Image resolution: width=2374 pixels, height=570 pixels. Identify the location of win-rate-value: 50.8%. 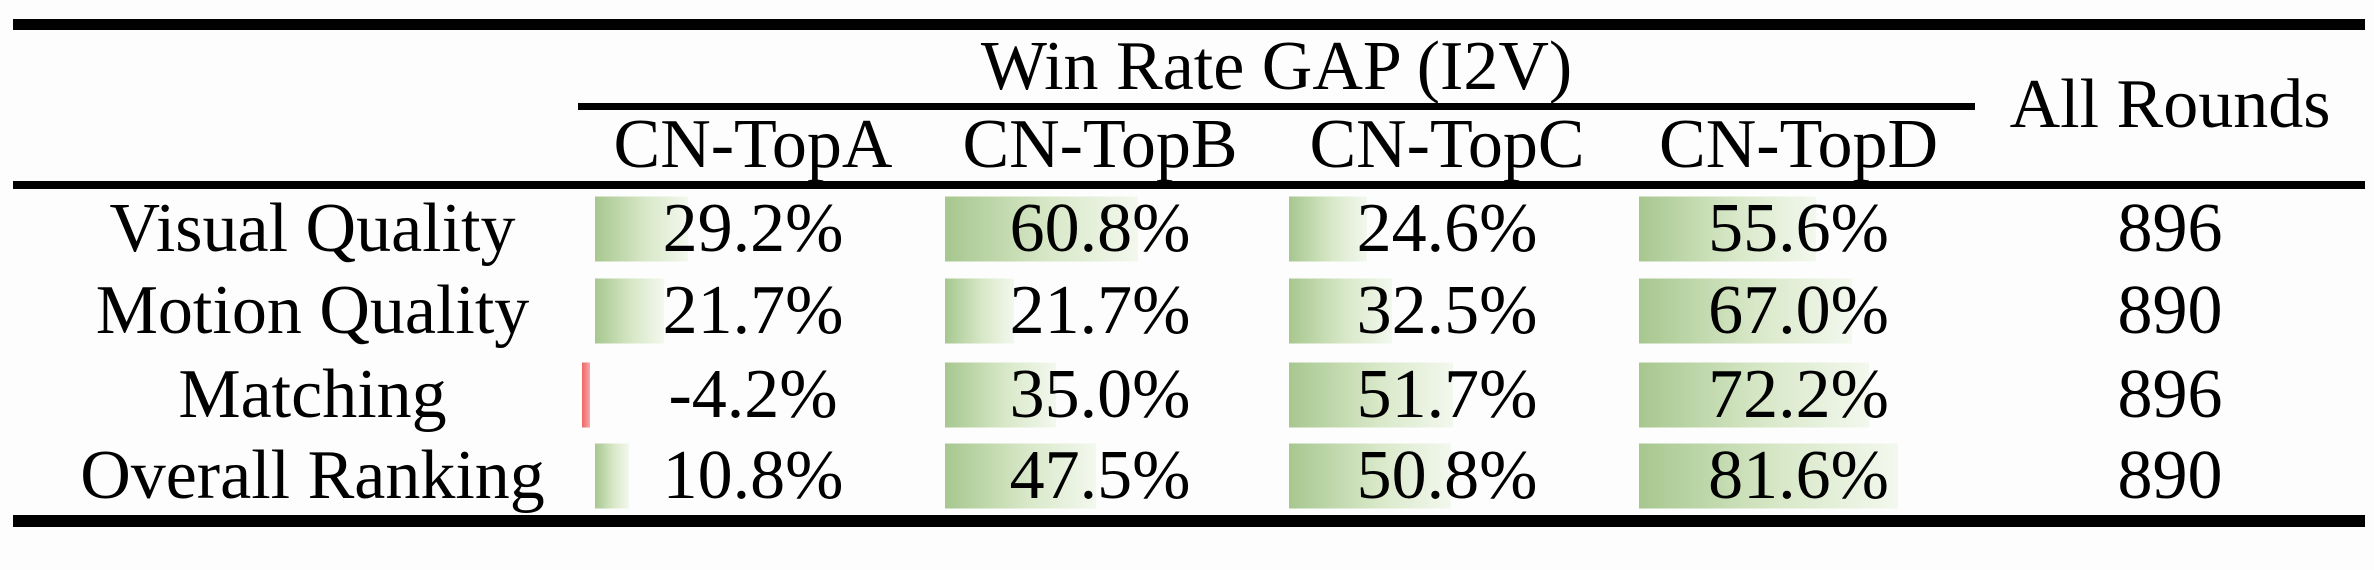
(1447, 475).